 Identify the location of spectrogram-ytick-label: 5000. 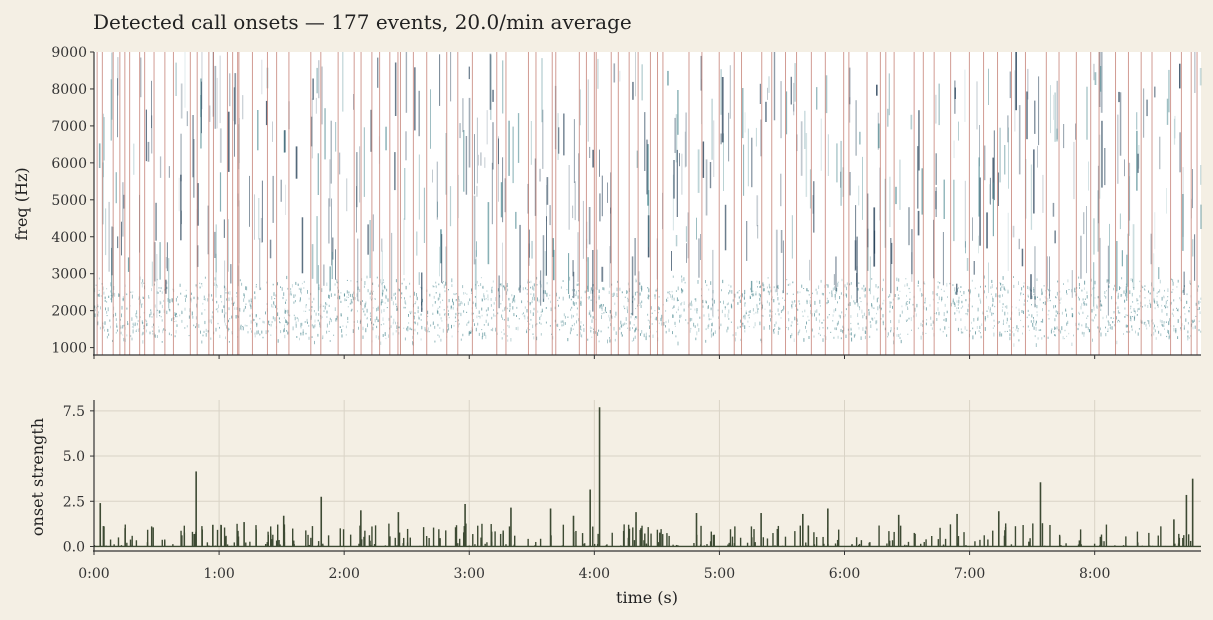
(69, 201).